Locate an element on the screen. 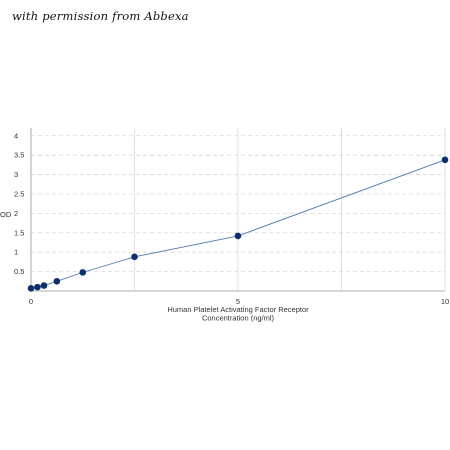  y-tick-label: 1 is located at coordinates (16, 252).